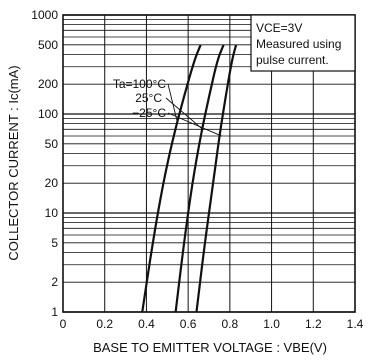 Image resolution: width=375 pixels, height=360 pixels. Describe the element at coordinates (104, 324) in the screenshot. I see `x-tick-label: 0.2` at that location.